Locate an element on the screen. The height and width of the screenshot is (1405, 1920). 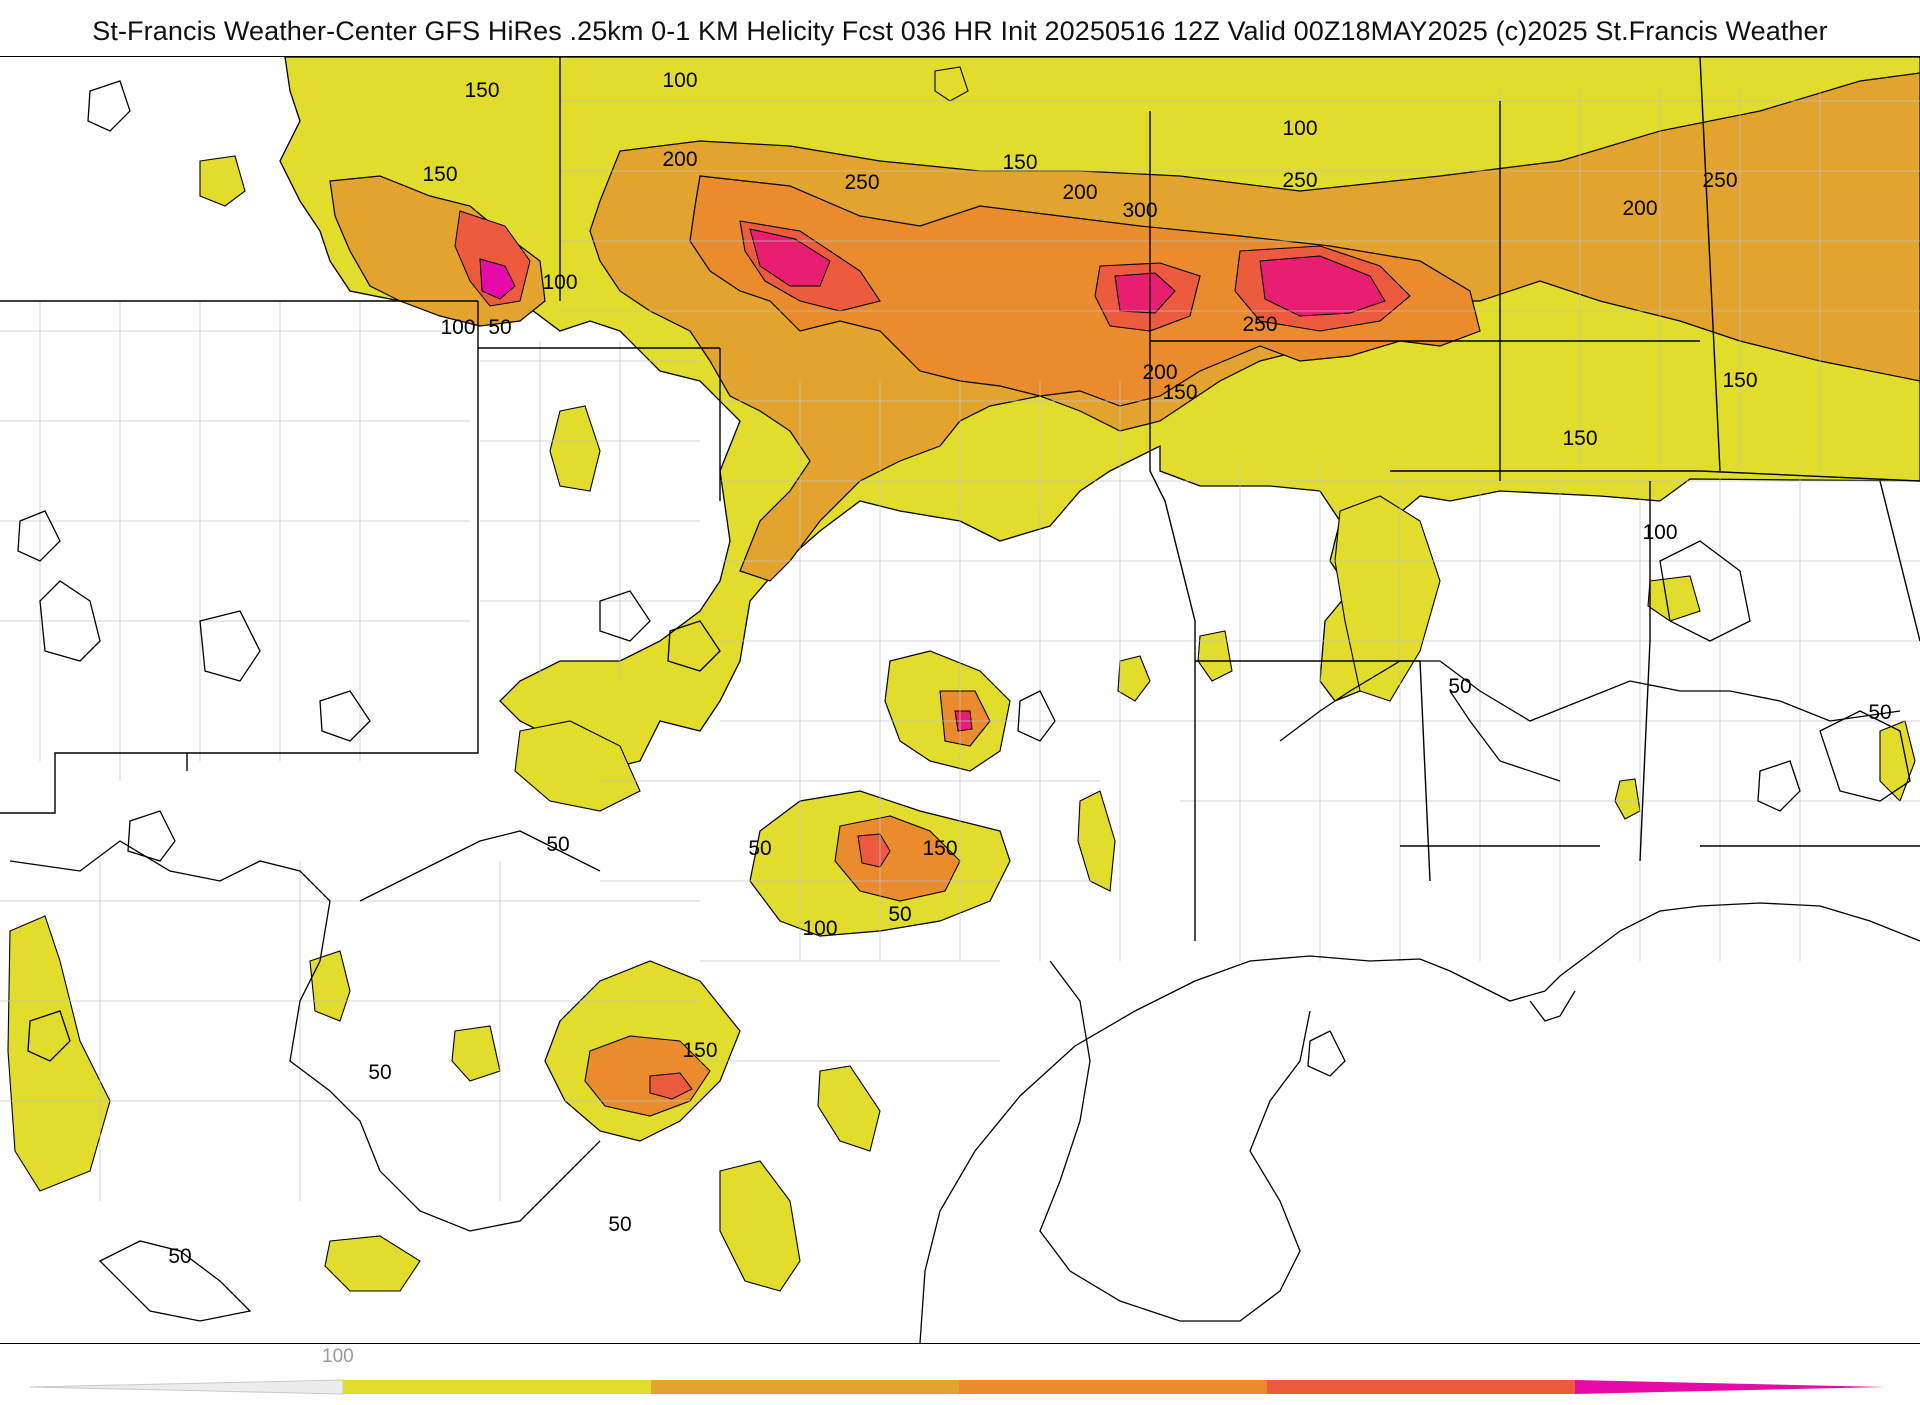
band-max-nw is located at coordinates (497, 279).